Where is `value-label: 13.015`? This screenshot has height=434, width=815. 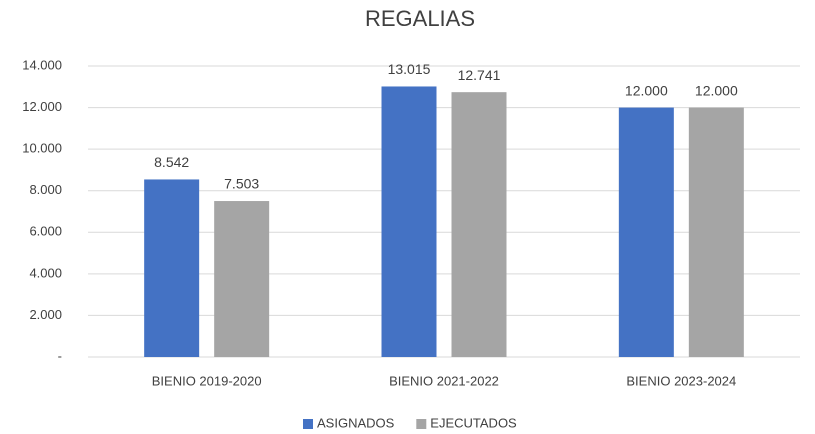
value-label: 13.015 is located at coordinates (409, 69).